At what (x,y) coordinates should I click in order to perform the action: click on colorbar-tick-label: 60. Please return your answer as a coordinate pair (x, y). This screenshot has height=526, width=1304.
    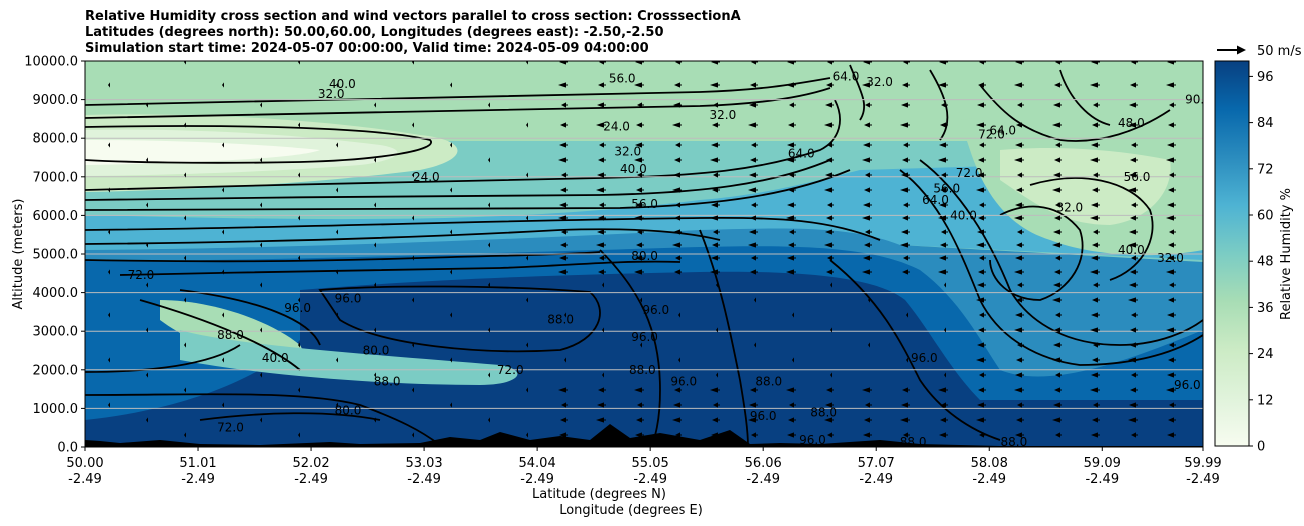
    Looking at the image, I should click on (1265, 216).